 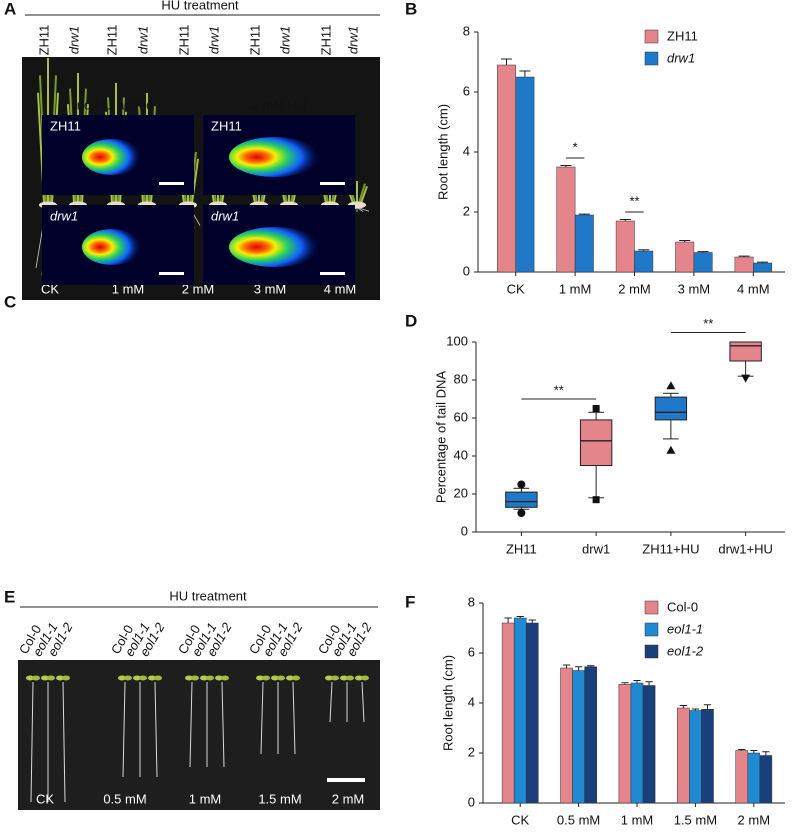 What do you see at coordinates (410, 601) in the screenshot?
I see `panel-label: F` at bounding box center [410, 601].